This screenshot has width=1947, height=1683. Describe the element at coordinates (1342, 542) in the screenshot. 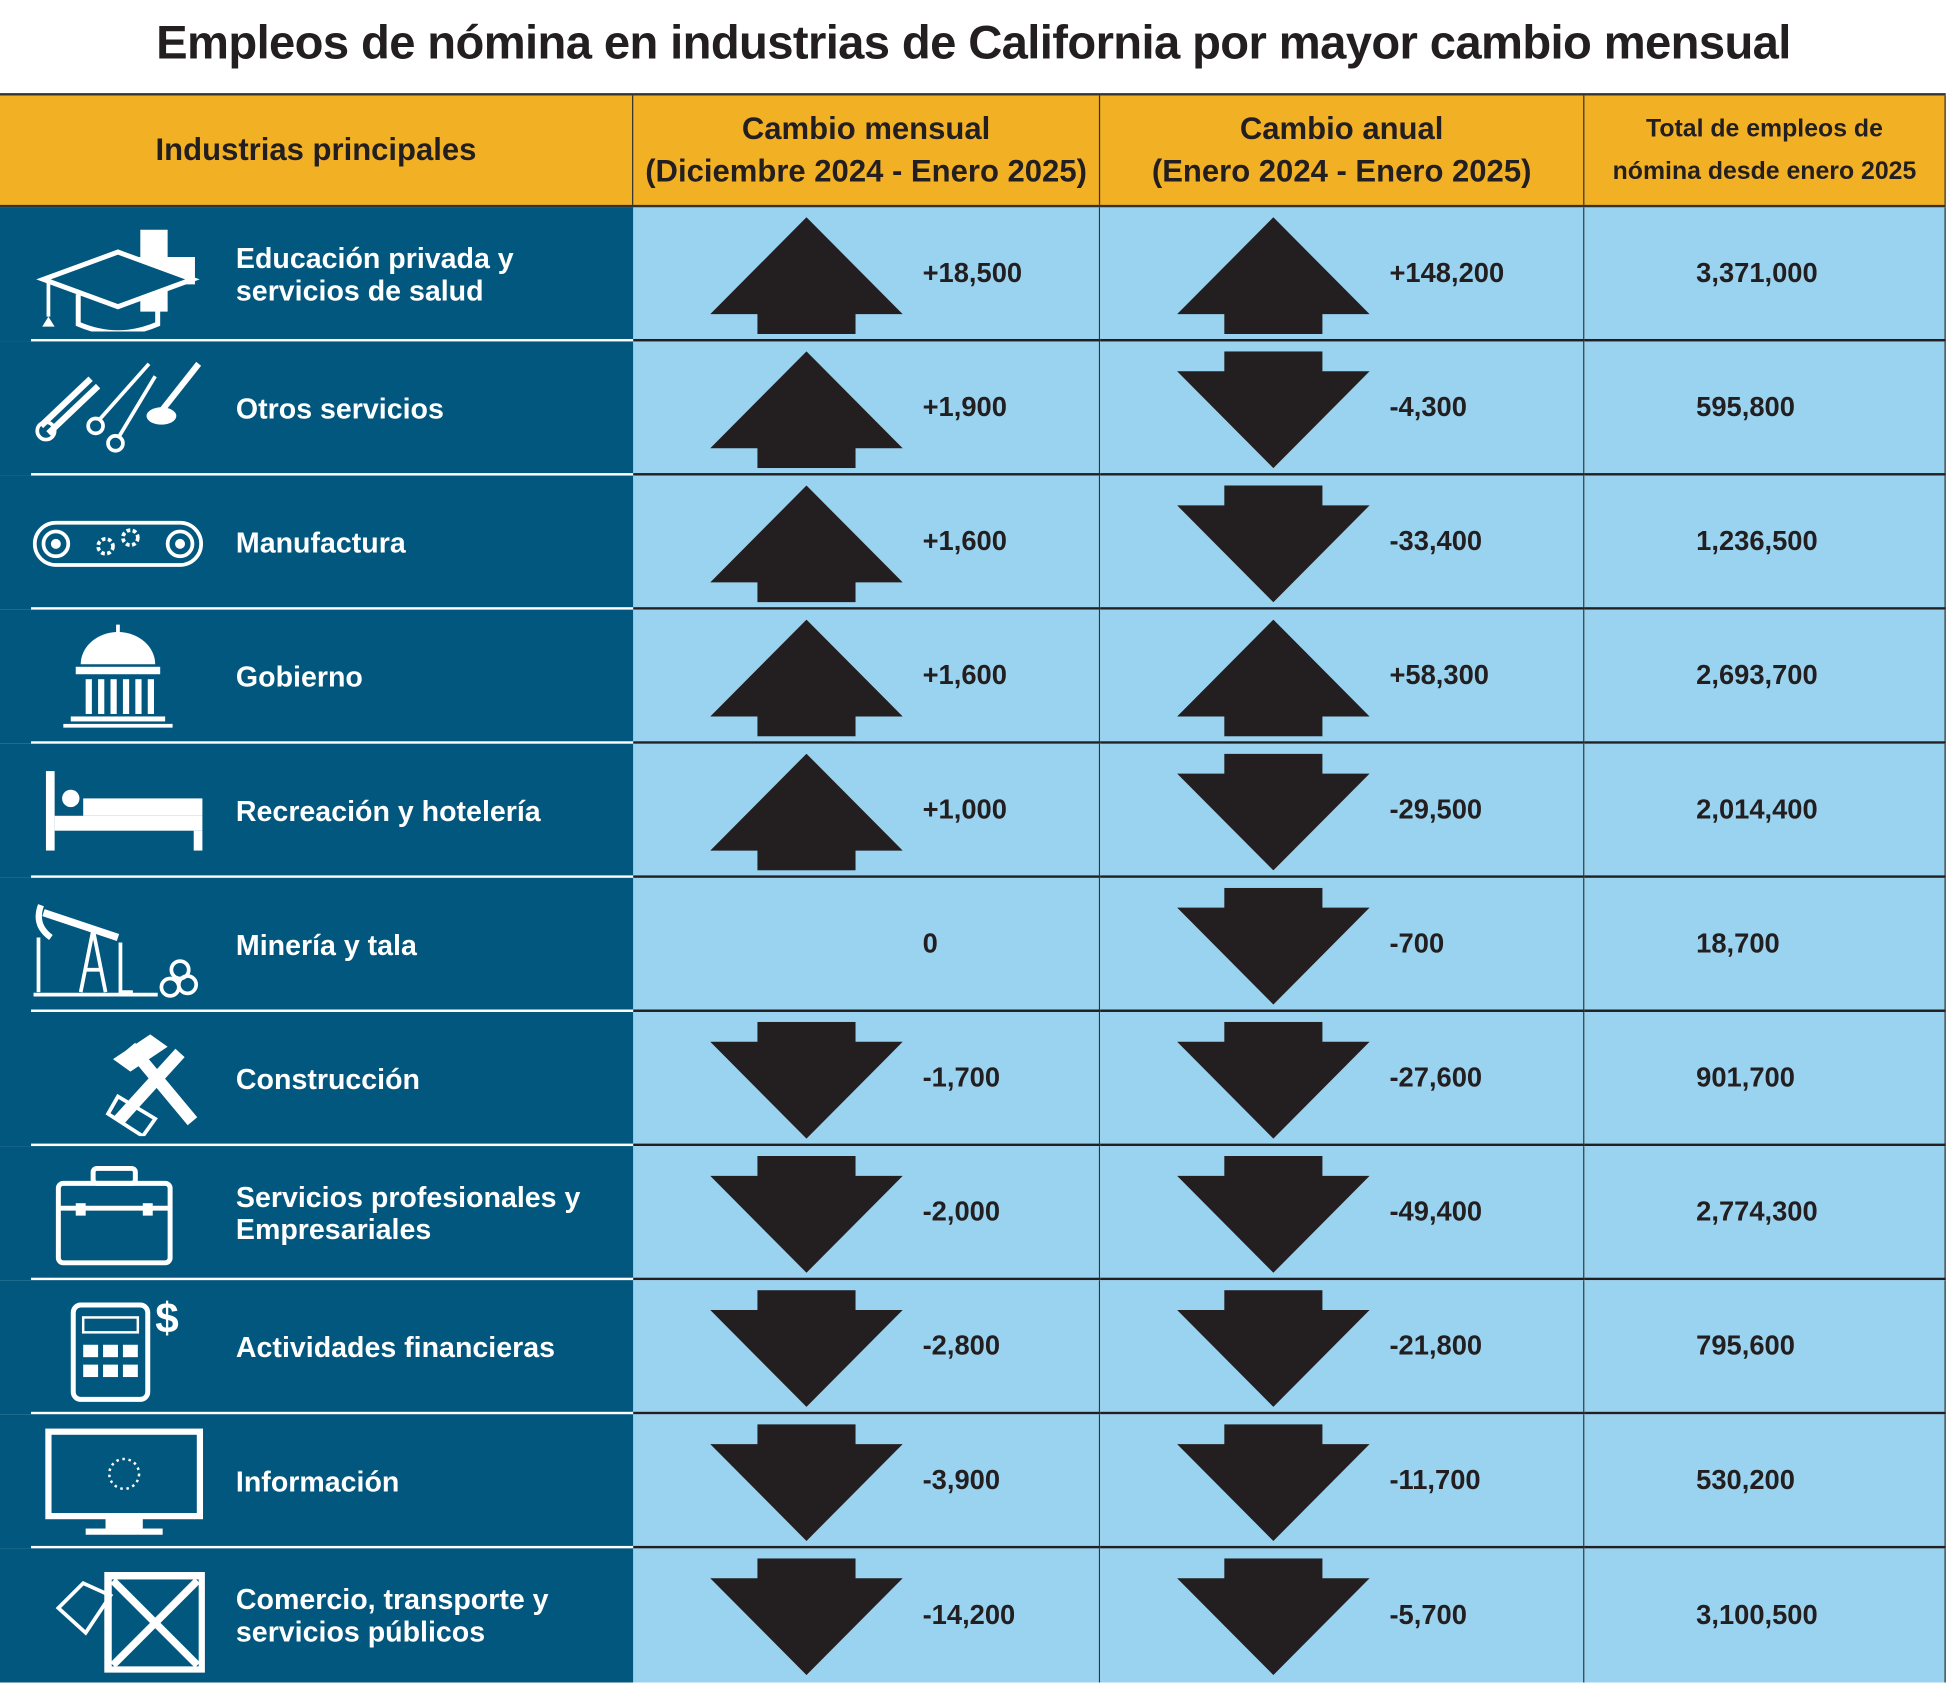

I see `annual-change-cell: -33,400` at that location.